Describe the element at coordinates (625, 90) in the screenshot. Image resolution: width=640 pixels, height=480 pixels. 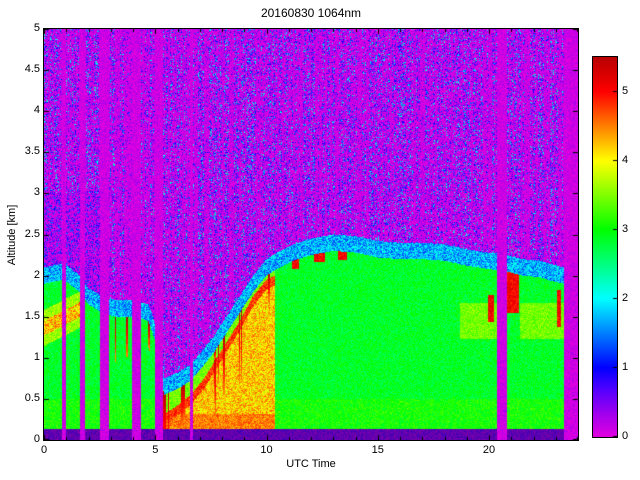
I see `colorbar-tick-label: 5` at that location.